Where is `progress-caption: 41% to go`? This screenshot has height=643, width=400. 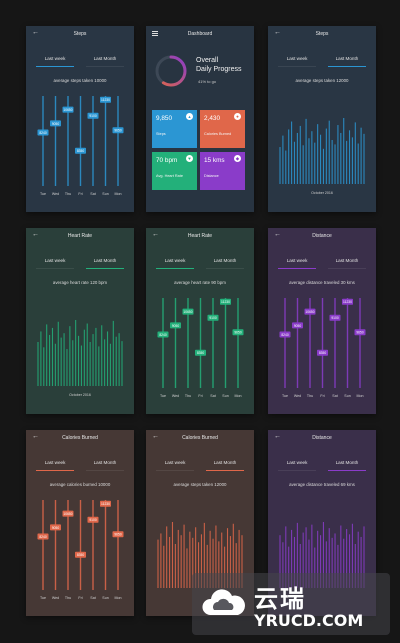
progress-caption: 41% to go is located at coordinates (207, 81).